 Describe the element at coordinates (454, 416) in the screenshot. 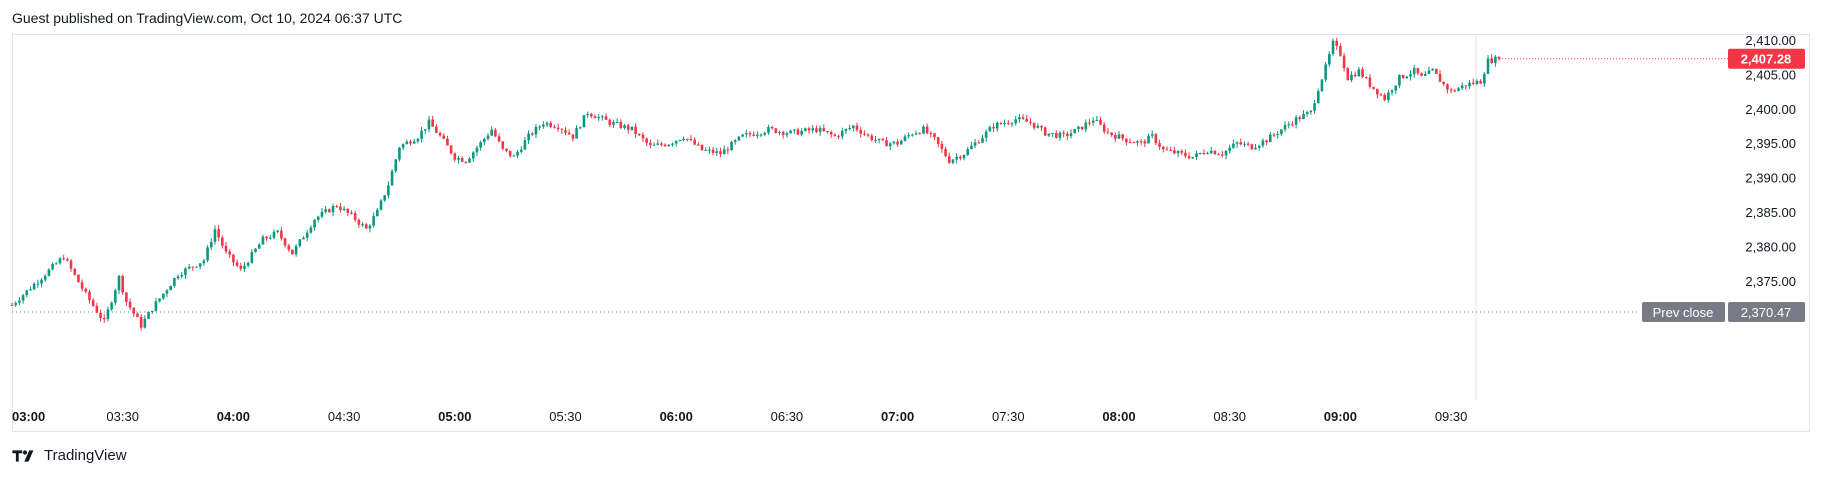

I see `x-tick-label: 05:00` at that location.